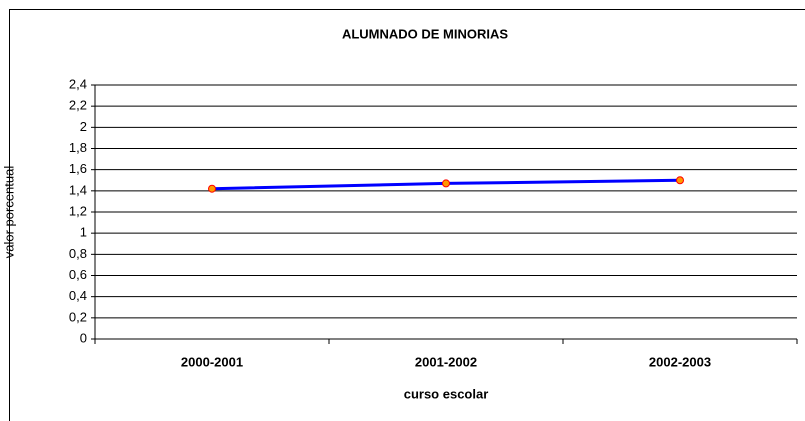  What do you see at coordinates (78, 168) in the screenshot?
I see `y-tick-label: 1,6` at bounding box center [78, 168].